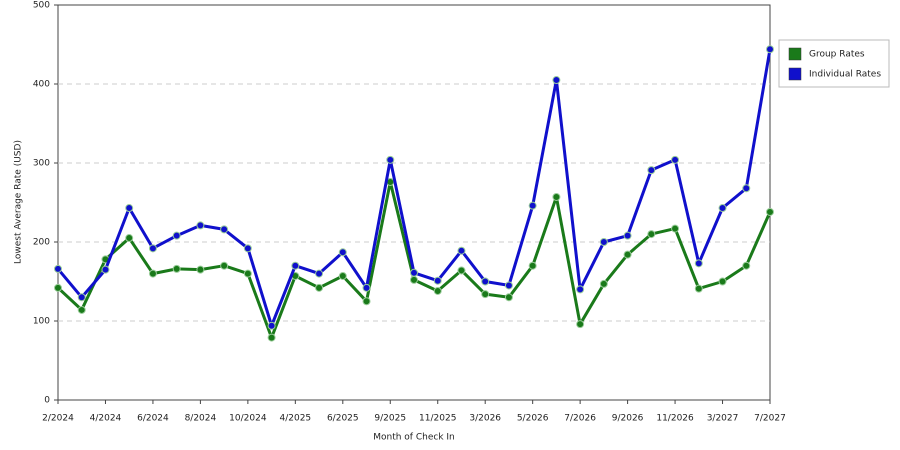  What do you see at coordinates (770, 419) in the screenshot?
I see `x-tick-label: 7/2027` at bounding box center [770, 419].